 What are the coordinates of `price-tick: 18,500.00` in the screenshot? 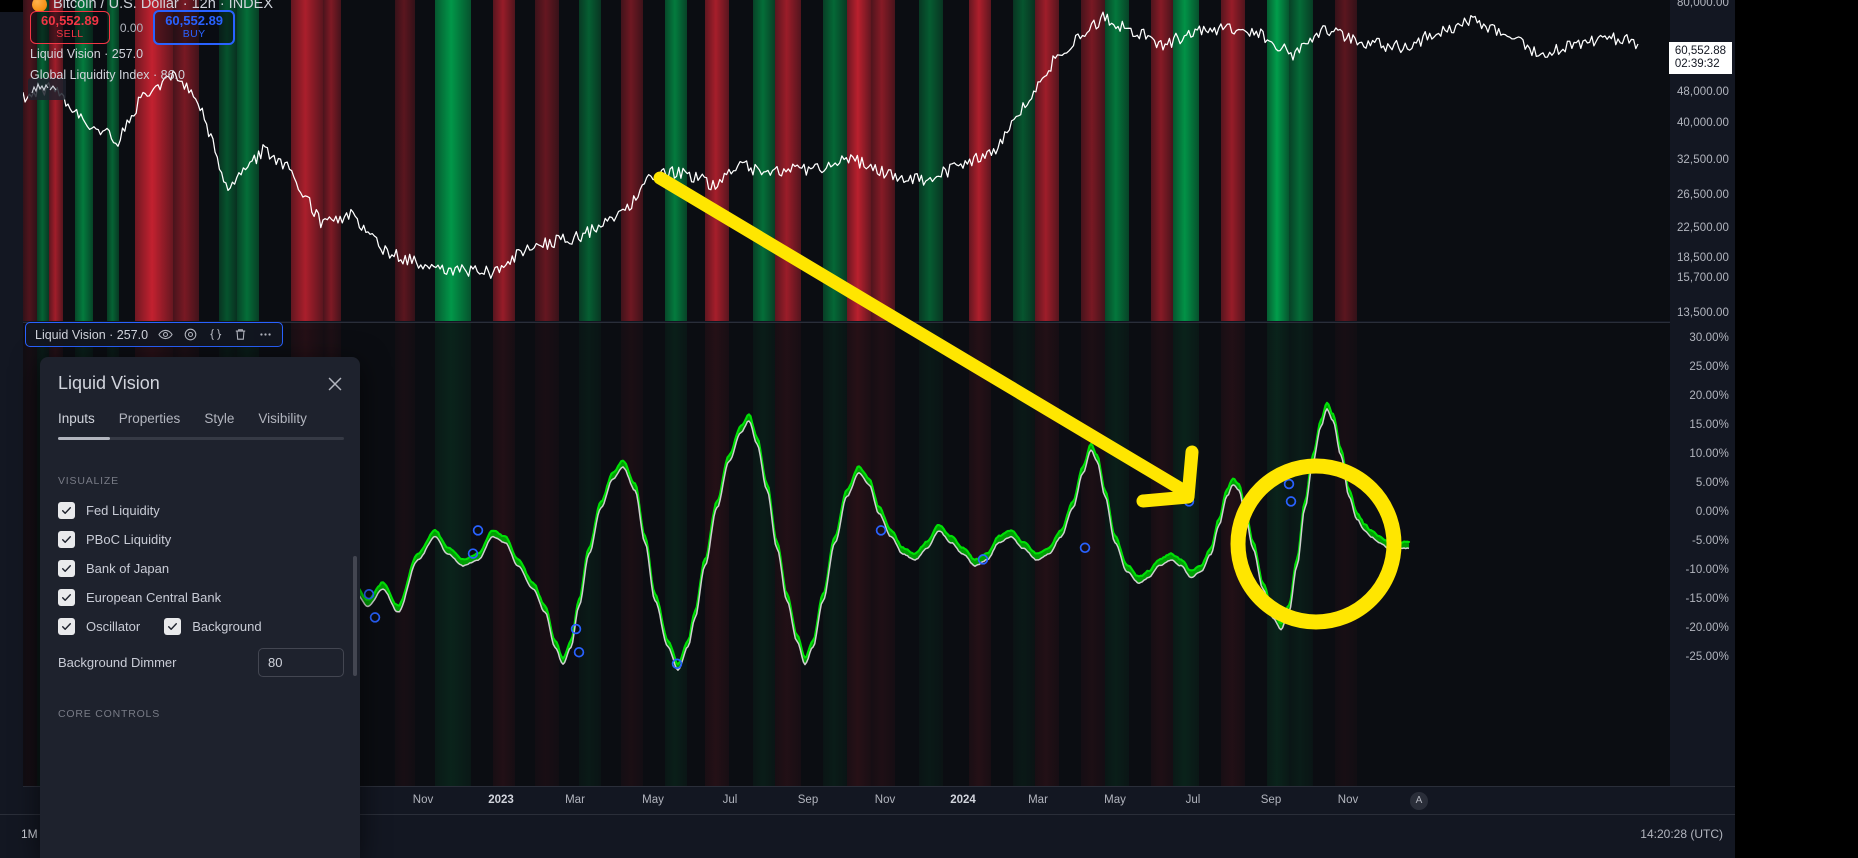 It's located at (1702, 258).